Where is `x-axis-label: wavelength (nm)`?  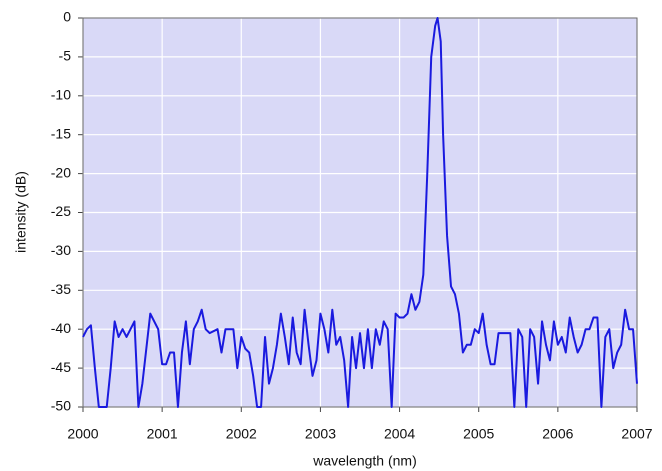 x-axis-label: wavelength (nm) is located at coordinates (364, 461).